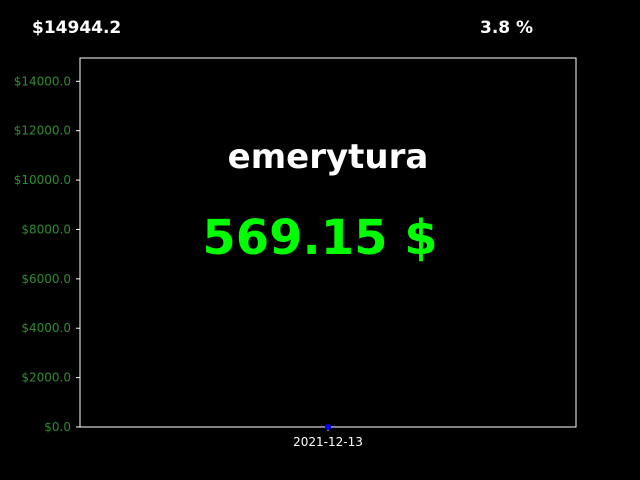  I want to click on y-tick-label: $2000.0, so click(46, 378).